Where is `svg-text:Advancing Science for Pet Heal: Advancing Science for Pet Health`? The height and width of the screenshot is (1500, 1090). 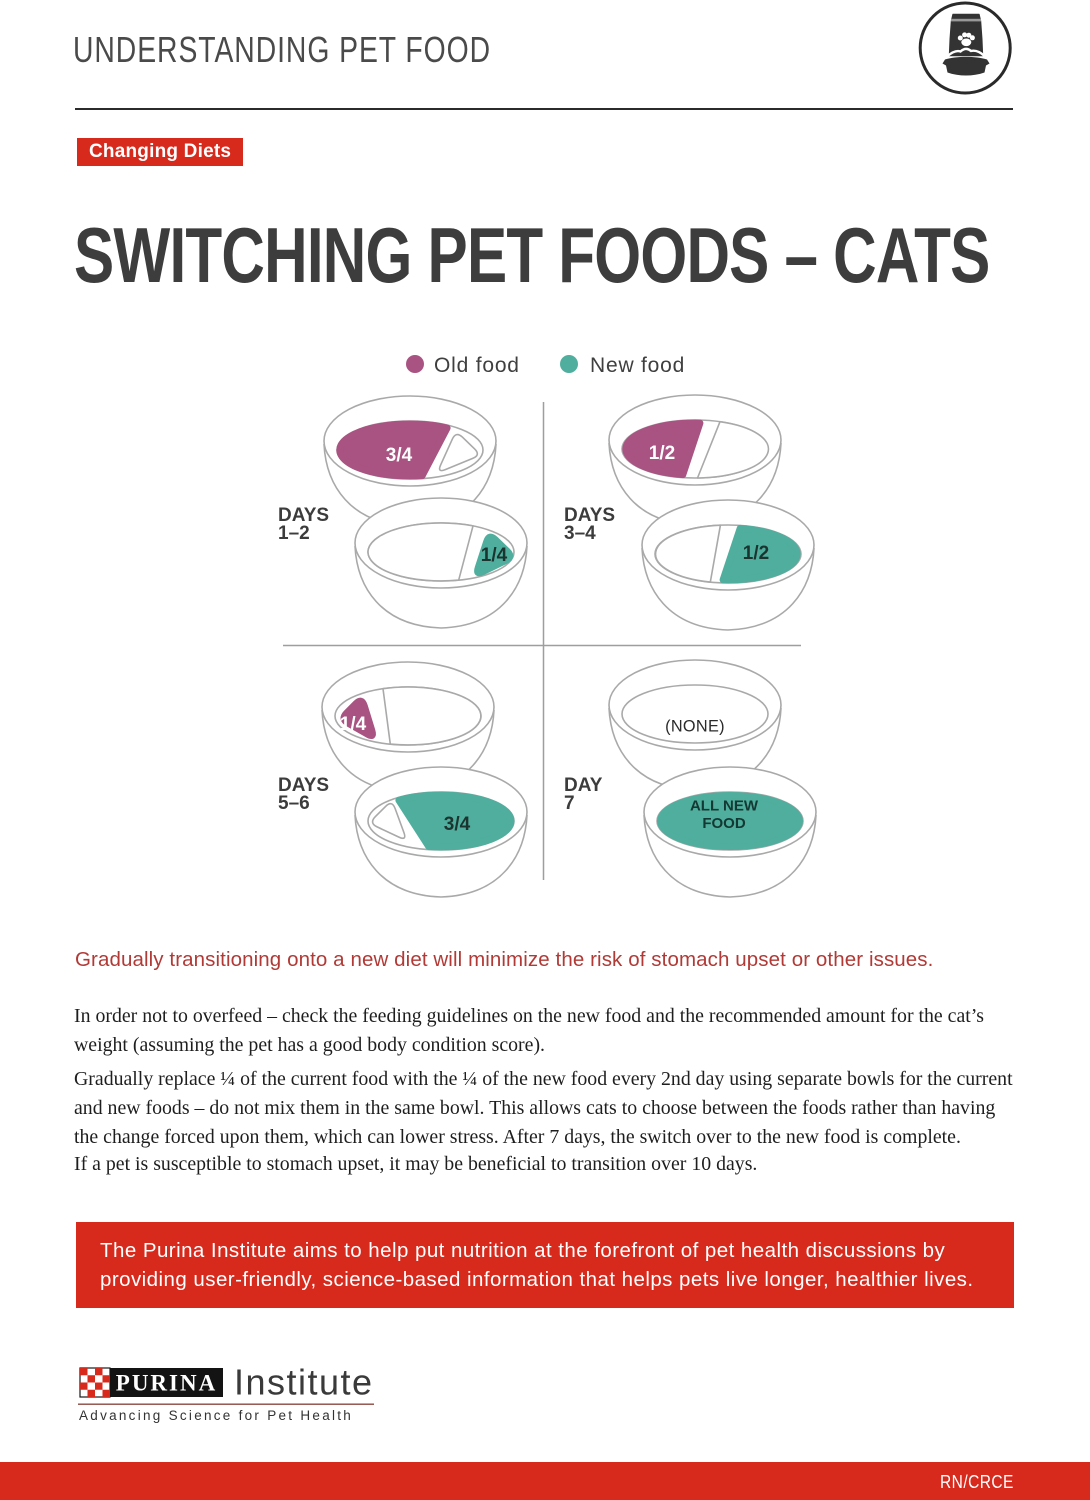 svg-text:Advancing Science for Pet Heal: Advancing Science for Pet Health is located at coordinates (216, 1415).